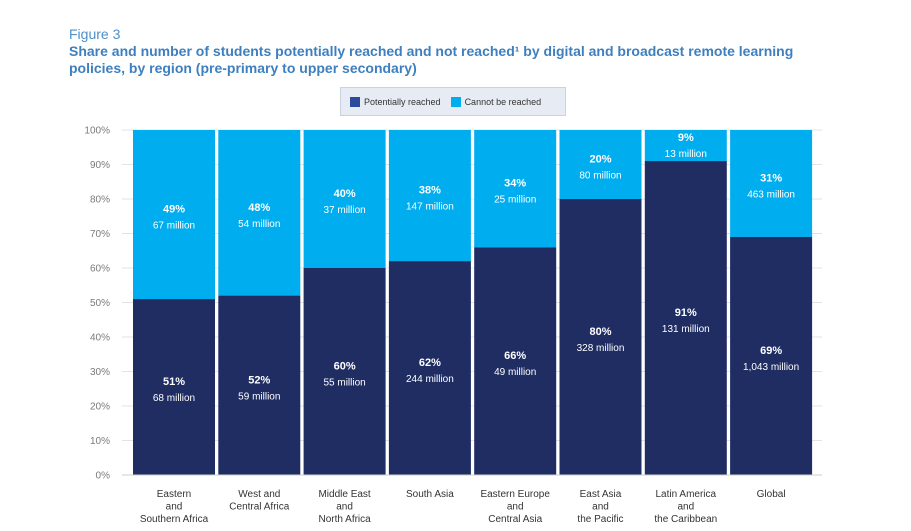  I want to click on data-label-reached-count: 1,043 million, so click(771, 367).